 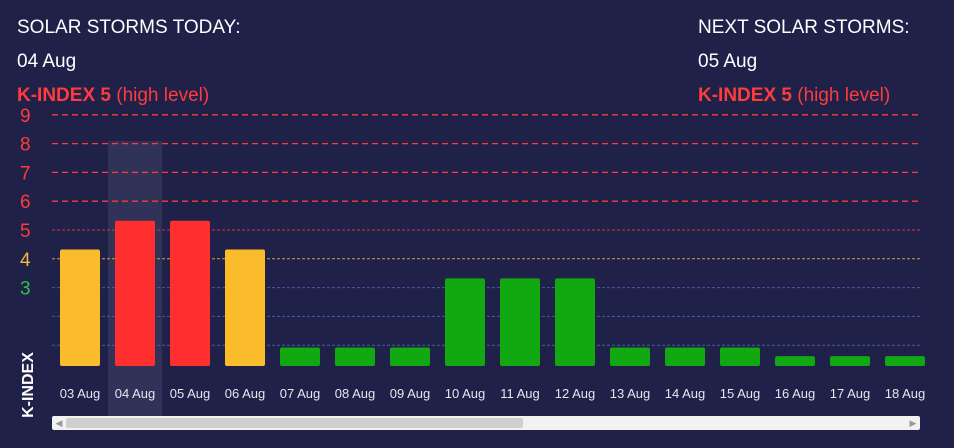 What do you see at coordinates (630, 393) in the screenshot?
I see `x-tick-label: 13 Aug` at bounding box center [630, 393].